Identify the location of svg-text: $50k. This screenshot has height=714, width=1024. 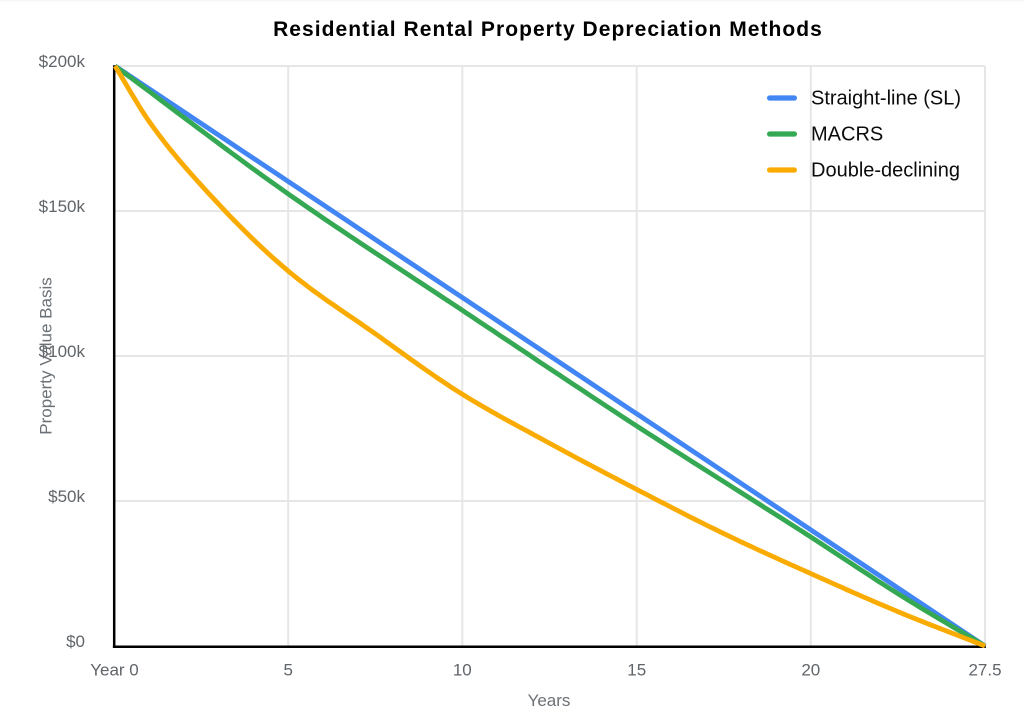
(66, 496).